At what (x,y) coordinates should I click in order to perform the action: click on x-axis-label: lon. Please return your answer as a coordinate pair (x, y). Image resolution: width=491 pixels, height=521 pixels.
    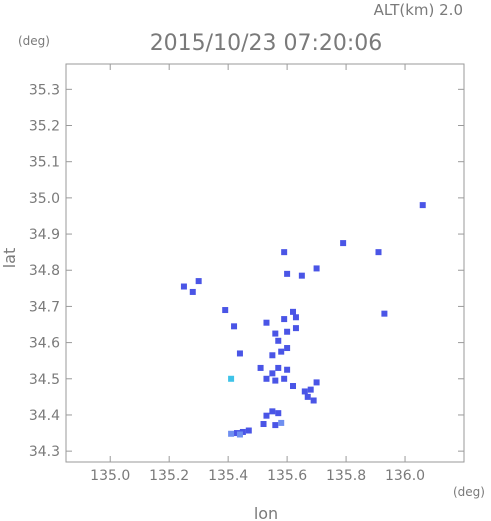
    Looking at the image, I should click on (266, 512).